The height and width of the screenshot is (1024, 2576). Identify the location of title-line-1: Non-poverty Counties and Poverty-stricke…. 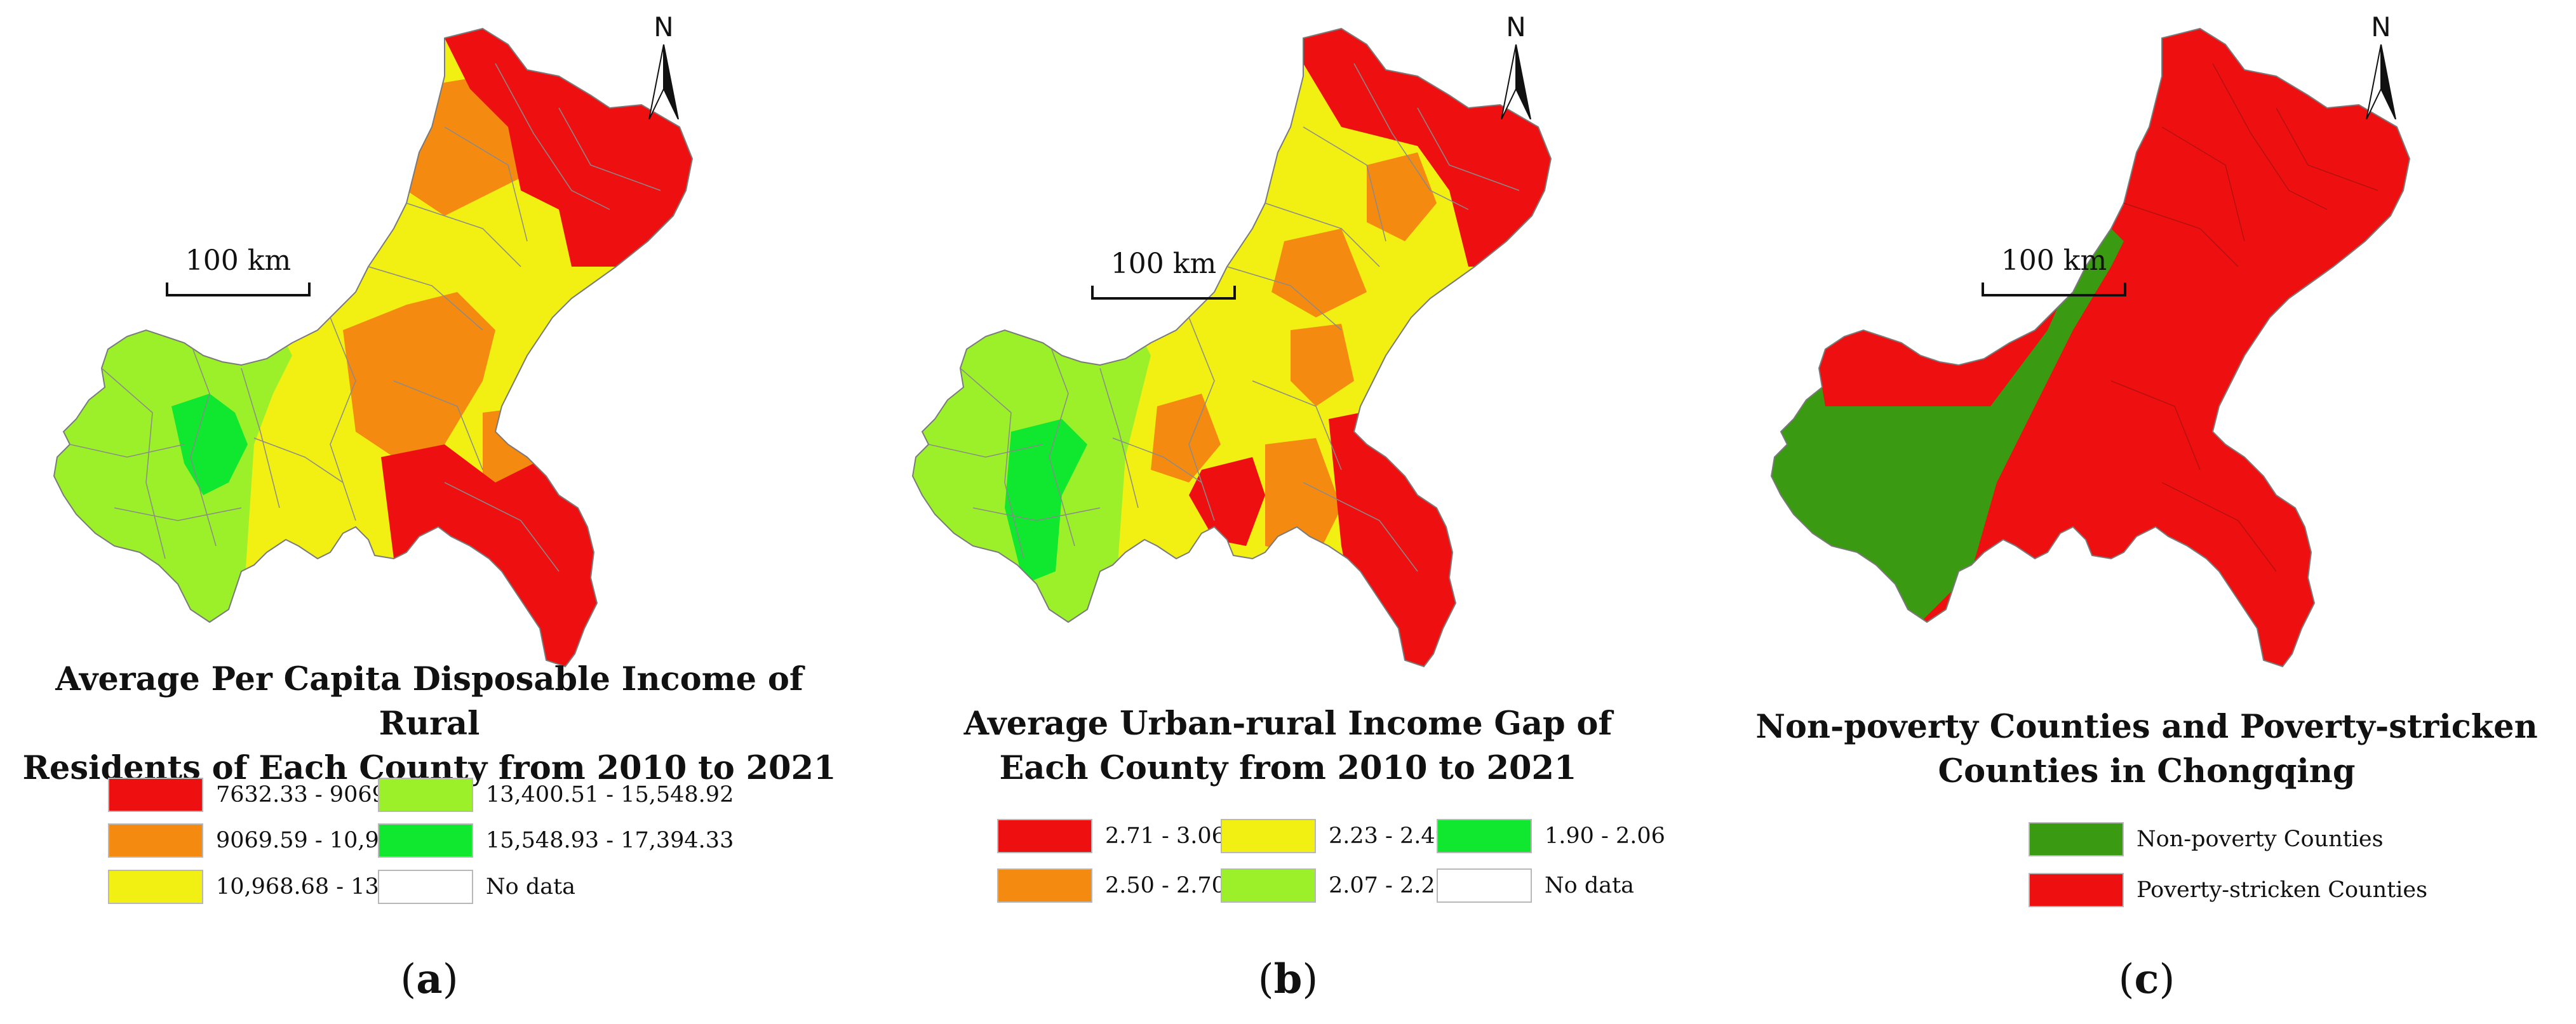
(2146, 727).